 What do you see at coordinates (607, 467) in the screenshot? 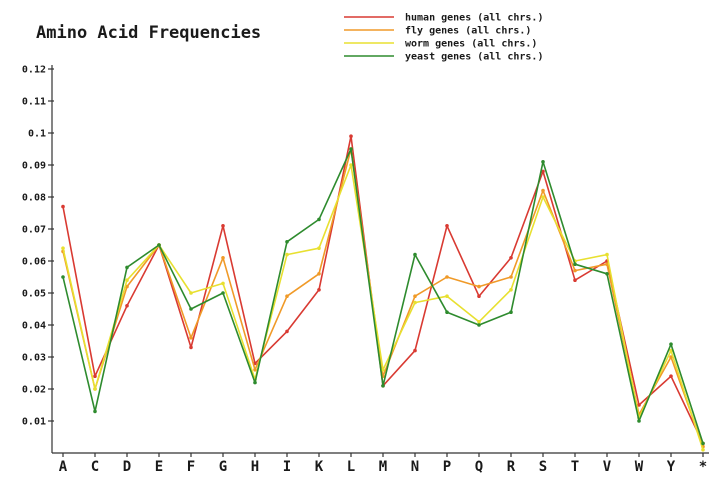
I see `x-tick-label: V` at bounding box center [607, 467].